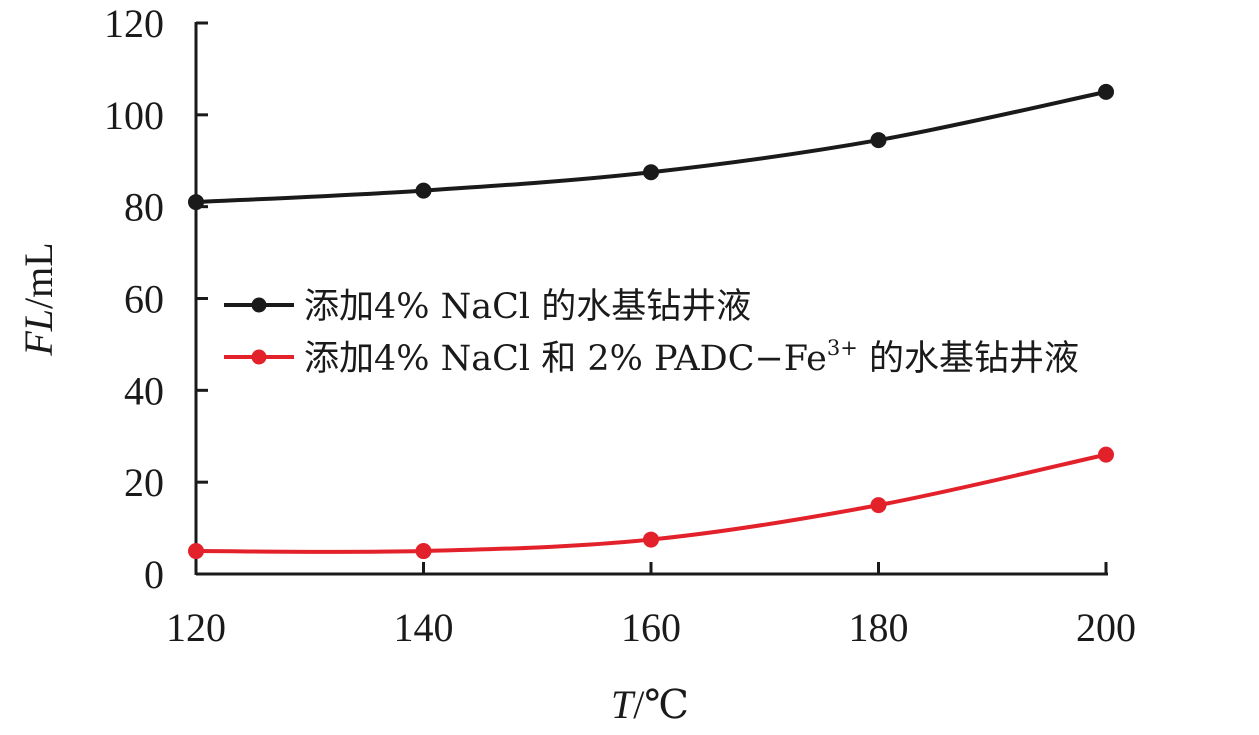 The width and height of the screenshot is (1259, 735). Describe the element at coordinates (424, 627) in the screenshot. I see `x-tick-label: 140` at that location.